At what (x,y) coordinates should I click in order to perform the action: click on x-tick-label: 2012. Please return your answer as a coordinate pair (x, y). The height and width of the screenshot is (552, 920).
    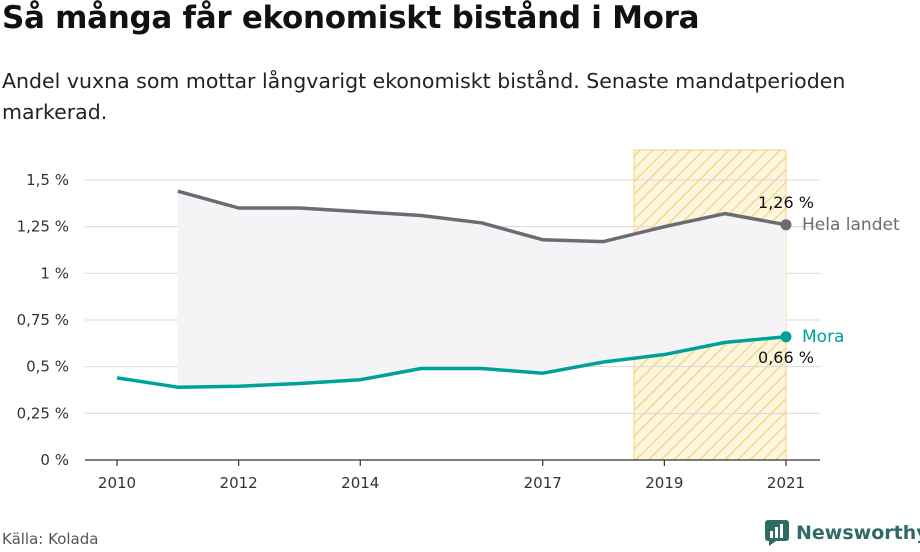
    Looking at the image, I should click on (239, 483).